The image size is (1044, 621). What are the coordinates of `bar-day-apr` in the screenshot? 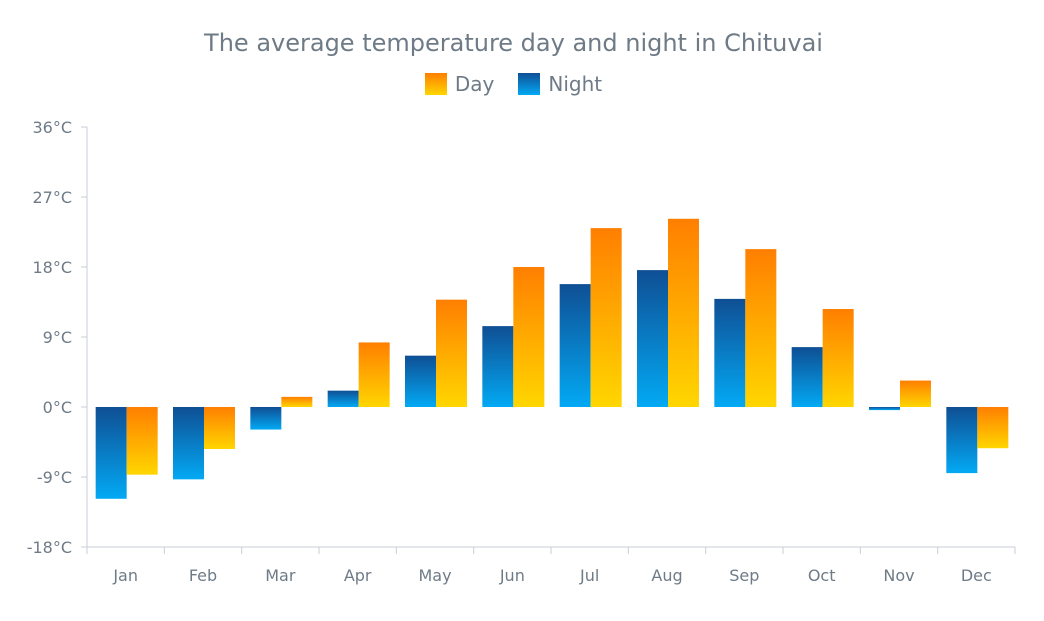 It's located at (374, 374).